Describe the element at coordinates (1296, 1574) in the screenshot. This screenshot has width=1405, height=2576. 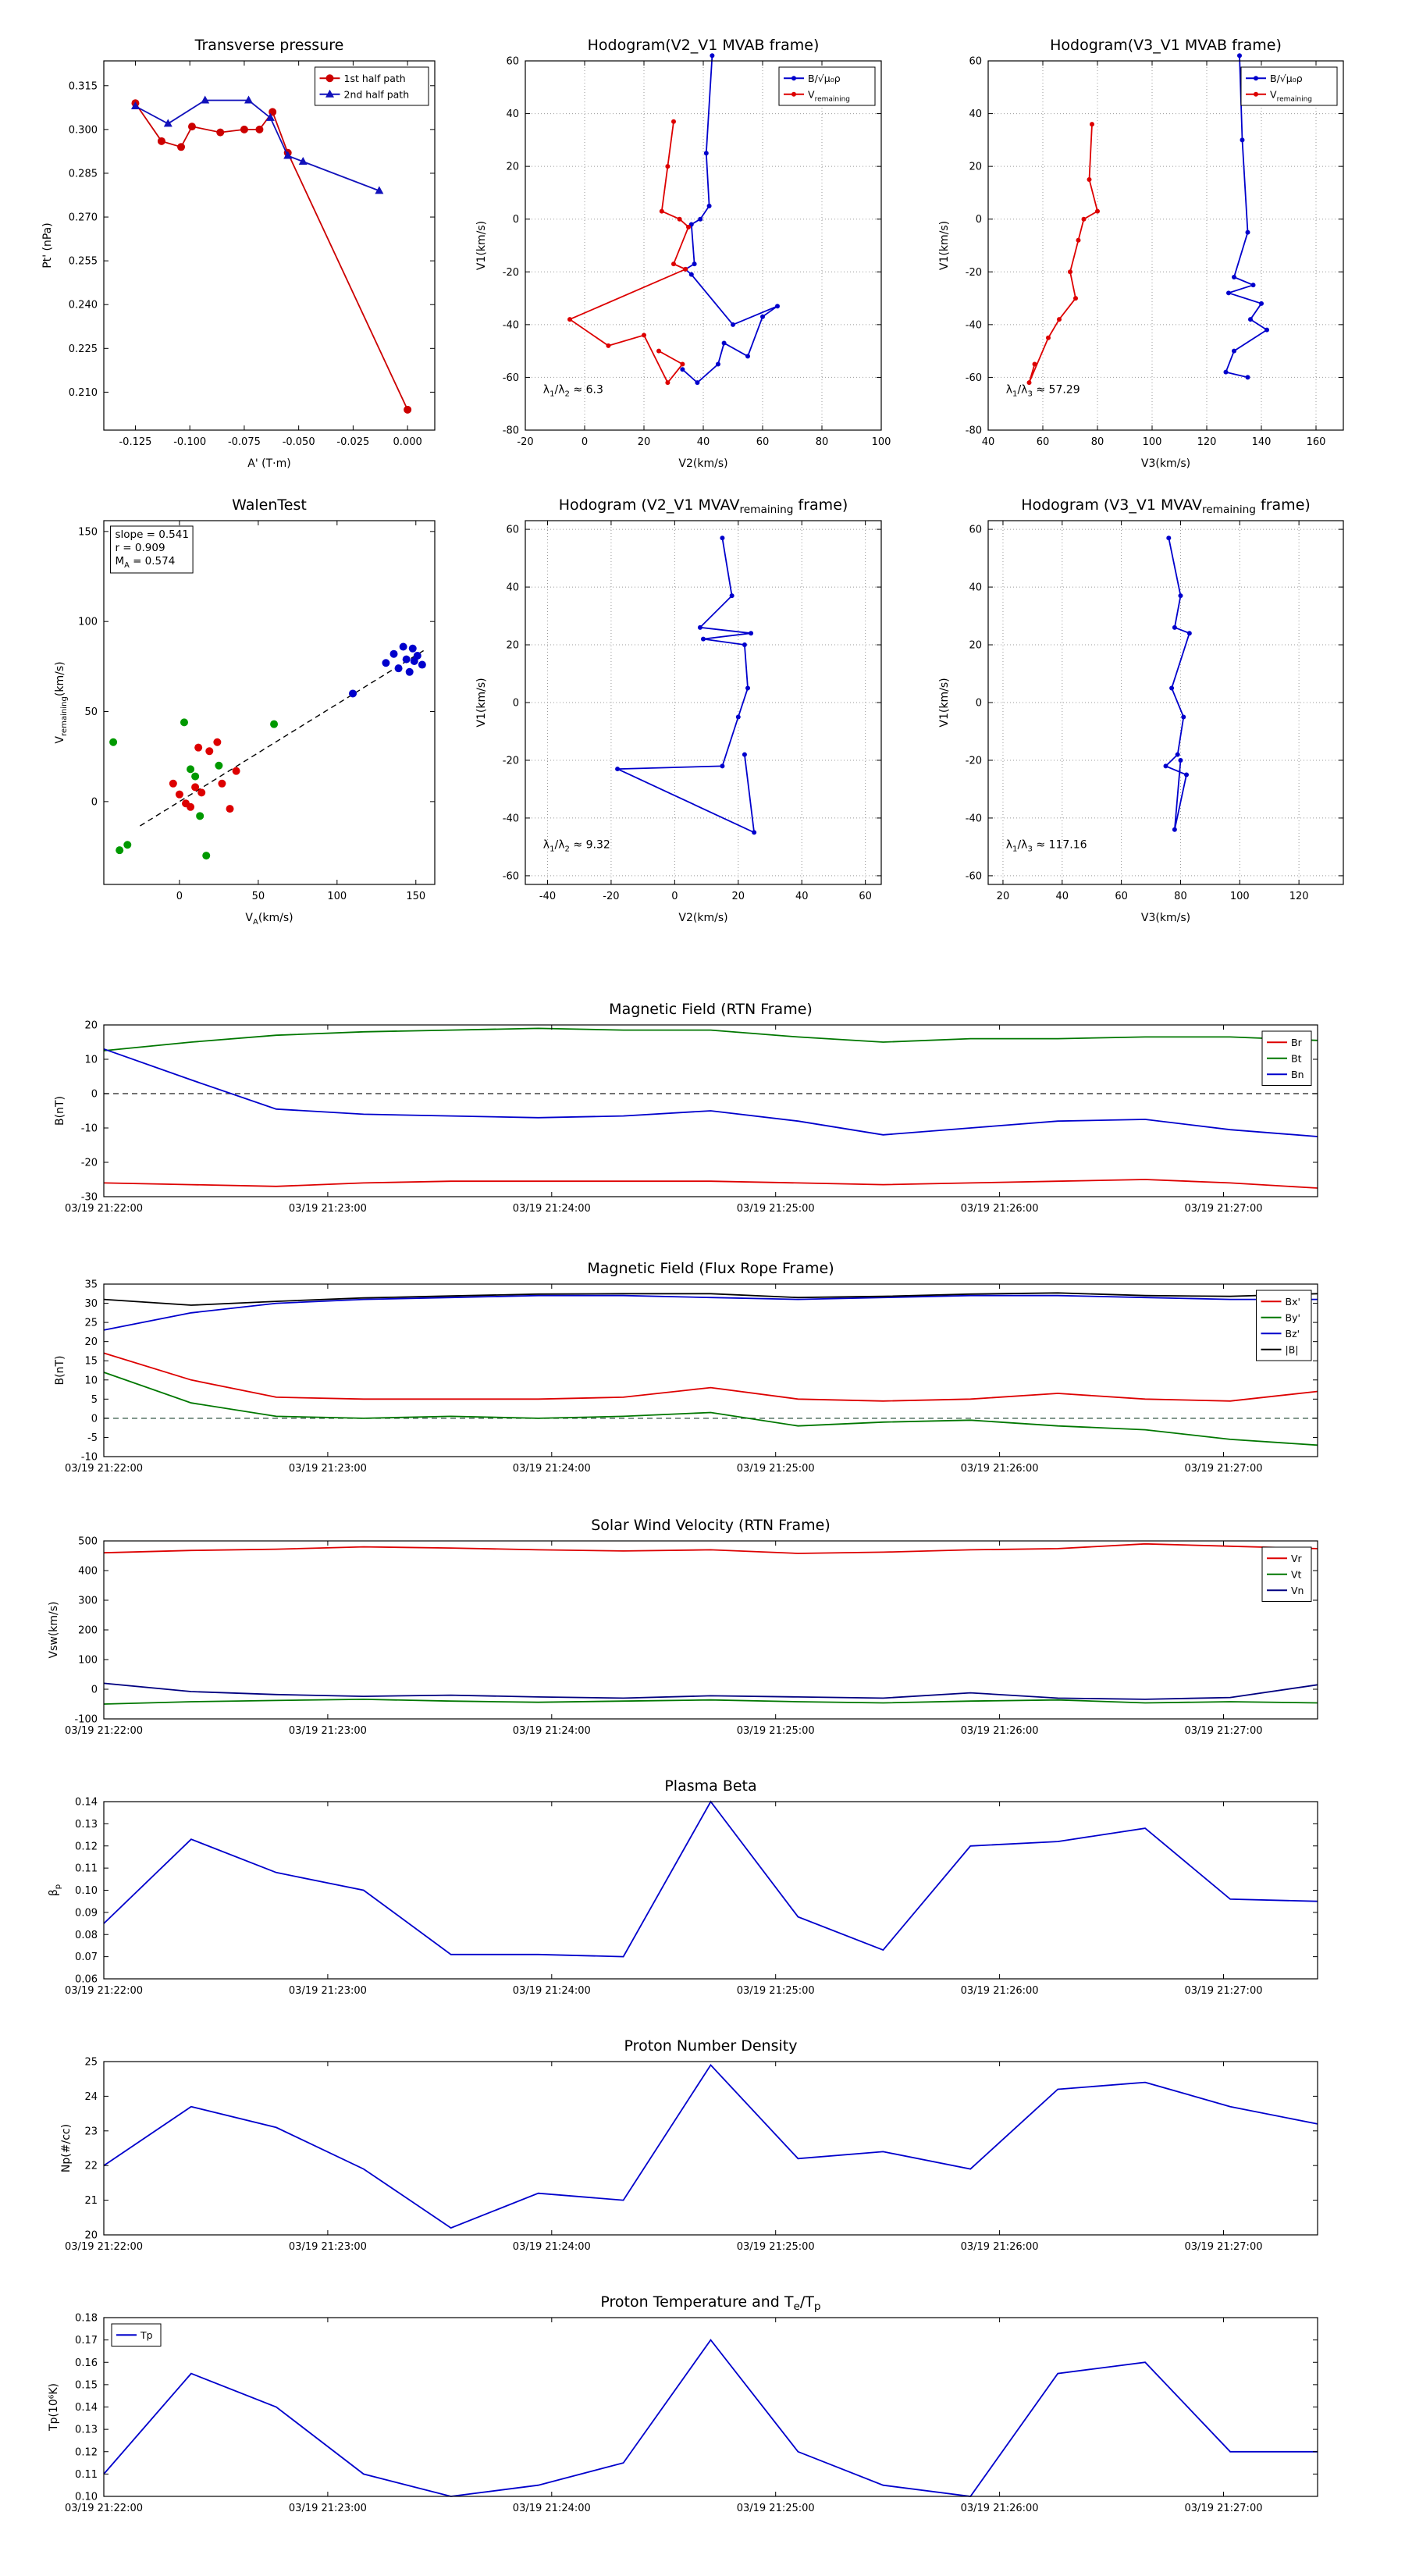
I see `svg-text: Vt` at that location.